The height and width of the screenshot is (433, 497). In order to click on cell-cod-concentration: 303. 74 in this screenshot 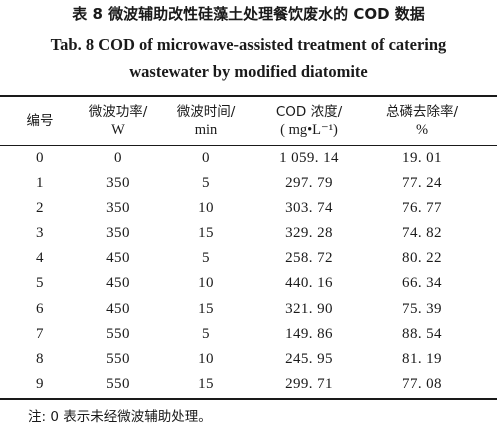, I will do `click(309, 208)`.